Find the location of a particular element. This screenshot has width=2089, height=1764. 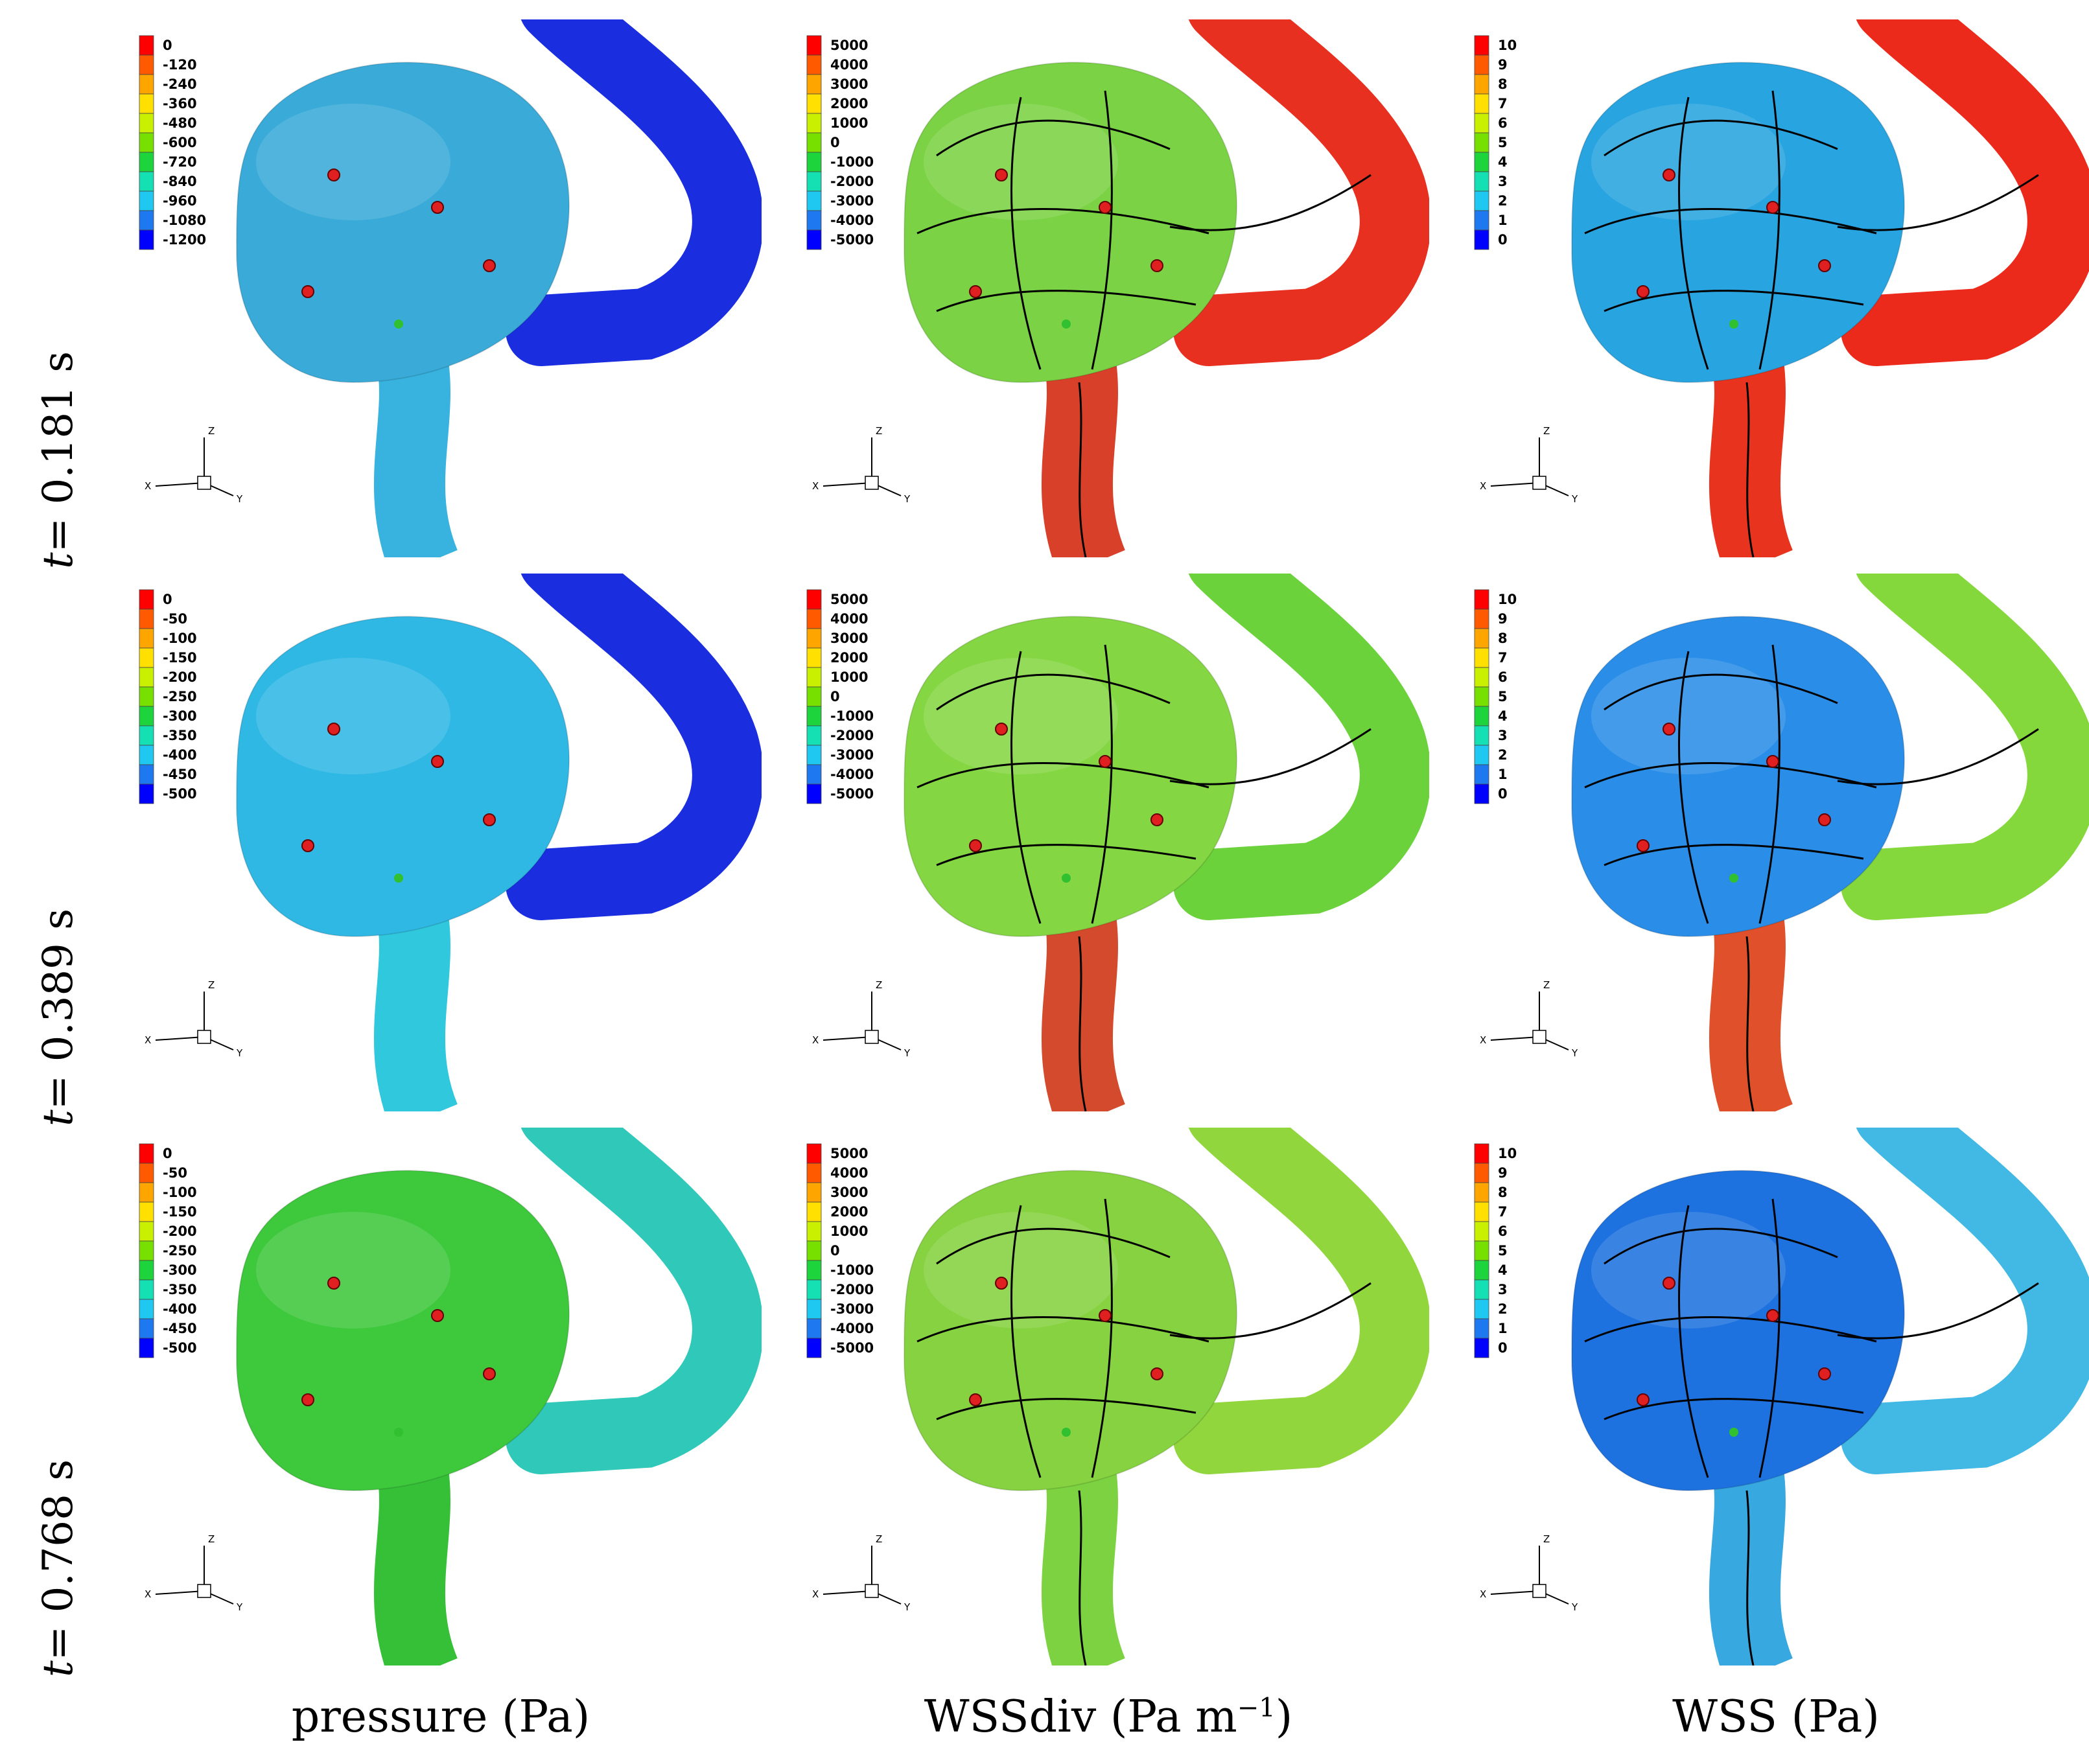

colorbar-tick-label: -240 is located at coordinates (180, 84).